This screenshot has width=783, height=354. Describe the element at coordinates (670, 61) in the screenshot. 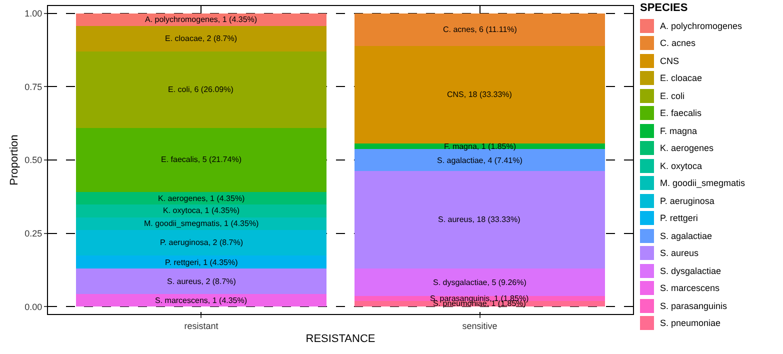

I see `legend-label: CNS` at that location.